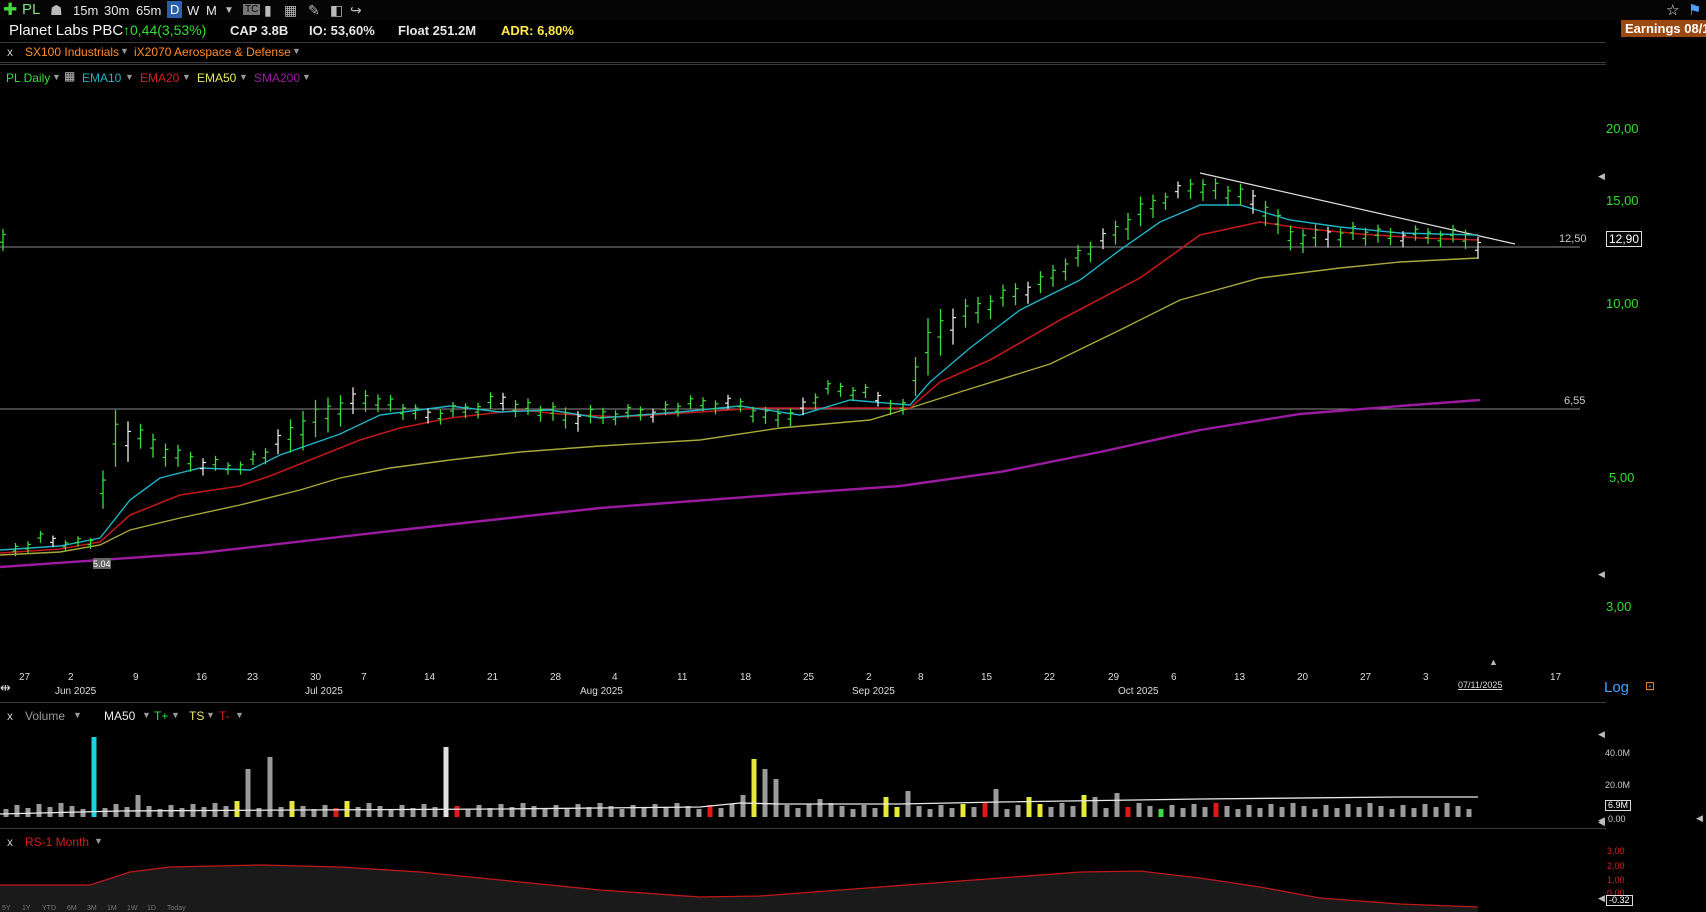  What do you see at coordinates (537, 30) in the screenshot?
I see `adr: ADR: 6,80%` at bounding box center [537, 30].